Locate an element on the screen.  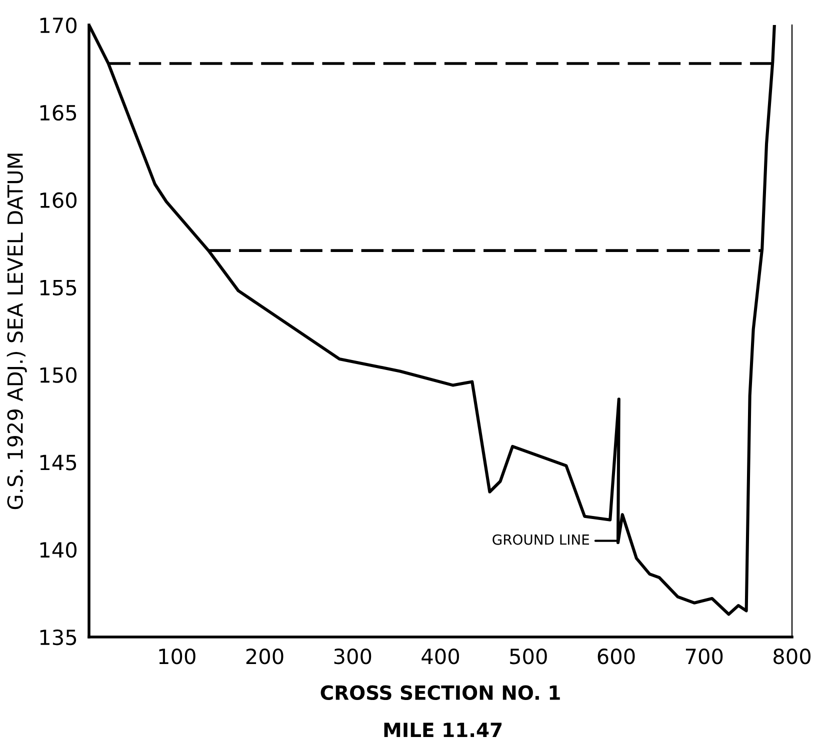
y-tick-label: 140 is located at coordinates (58, 550).